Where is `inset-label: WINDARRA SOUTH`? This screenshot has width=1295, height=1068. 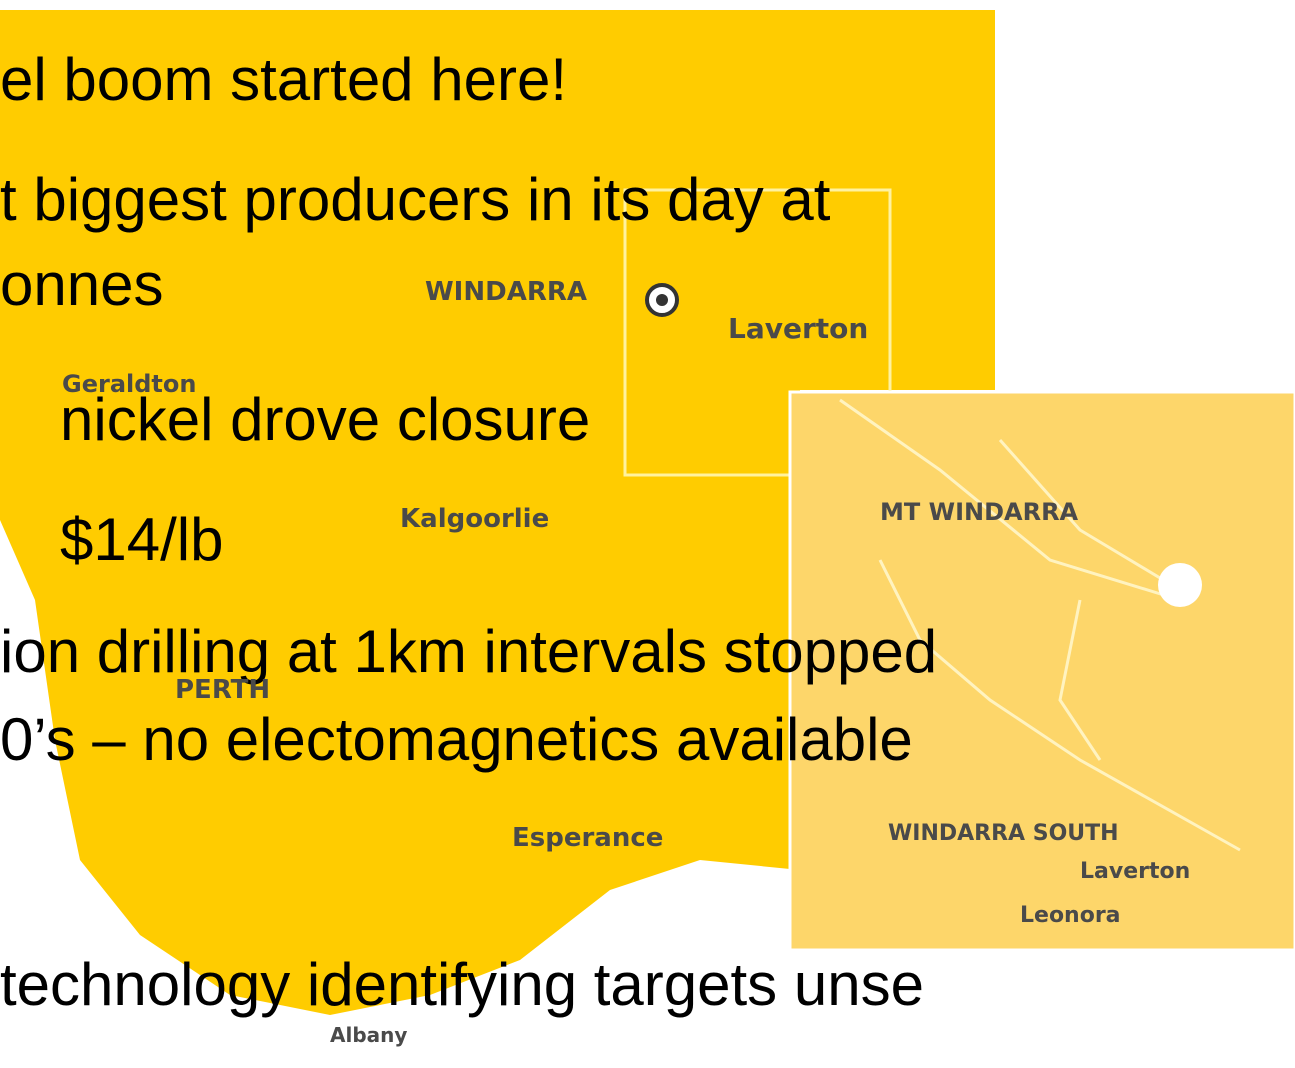 inset-label: WINDARRA SOUTH is located at coordinates (1003, 833).